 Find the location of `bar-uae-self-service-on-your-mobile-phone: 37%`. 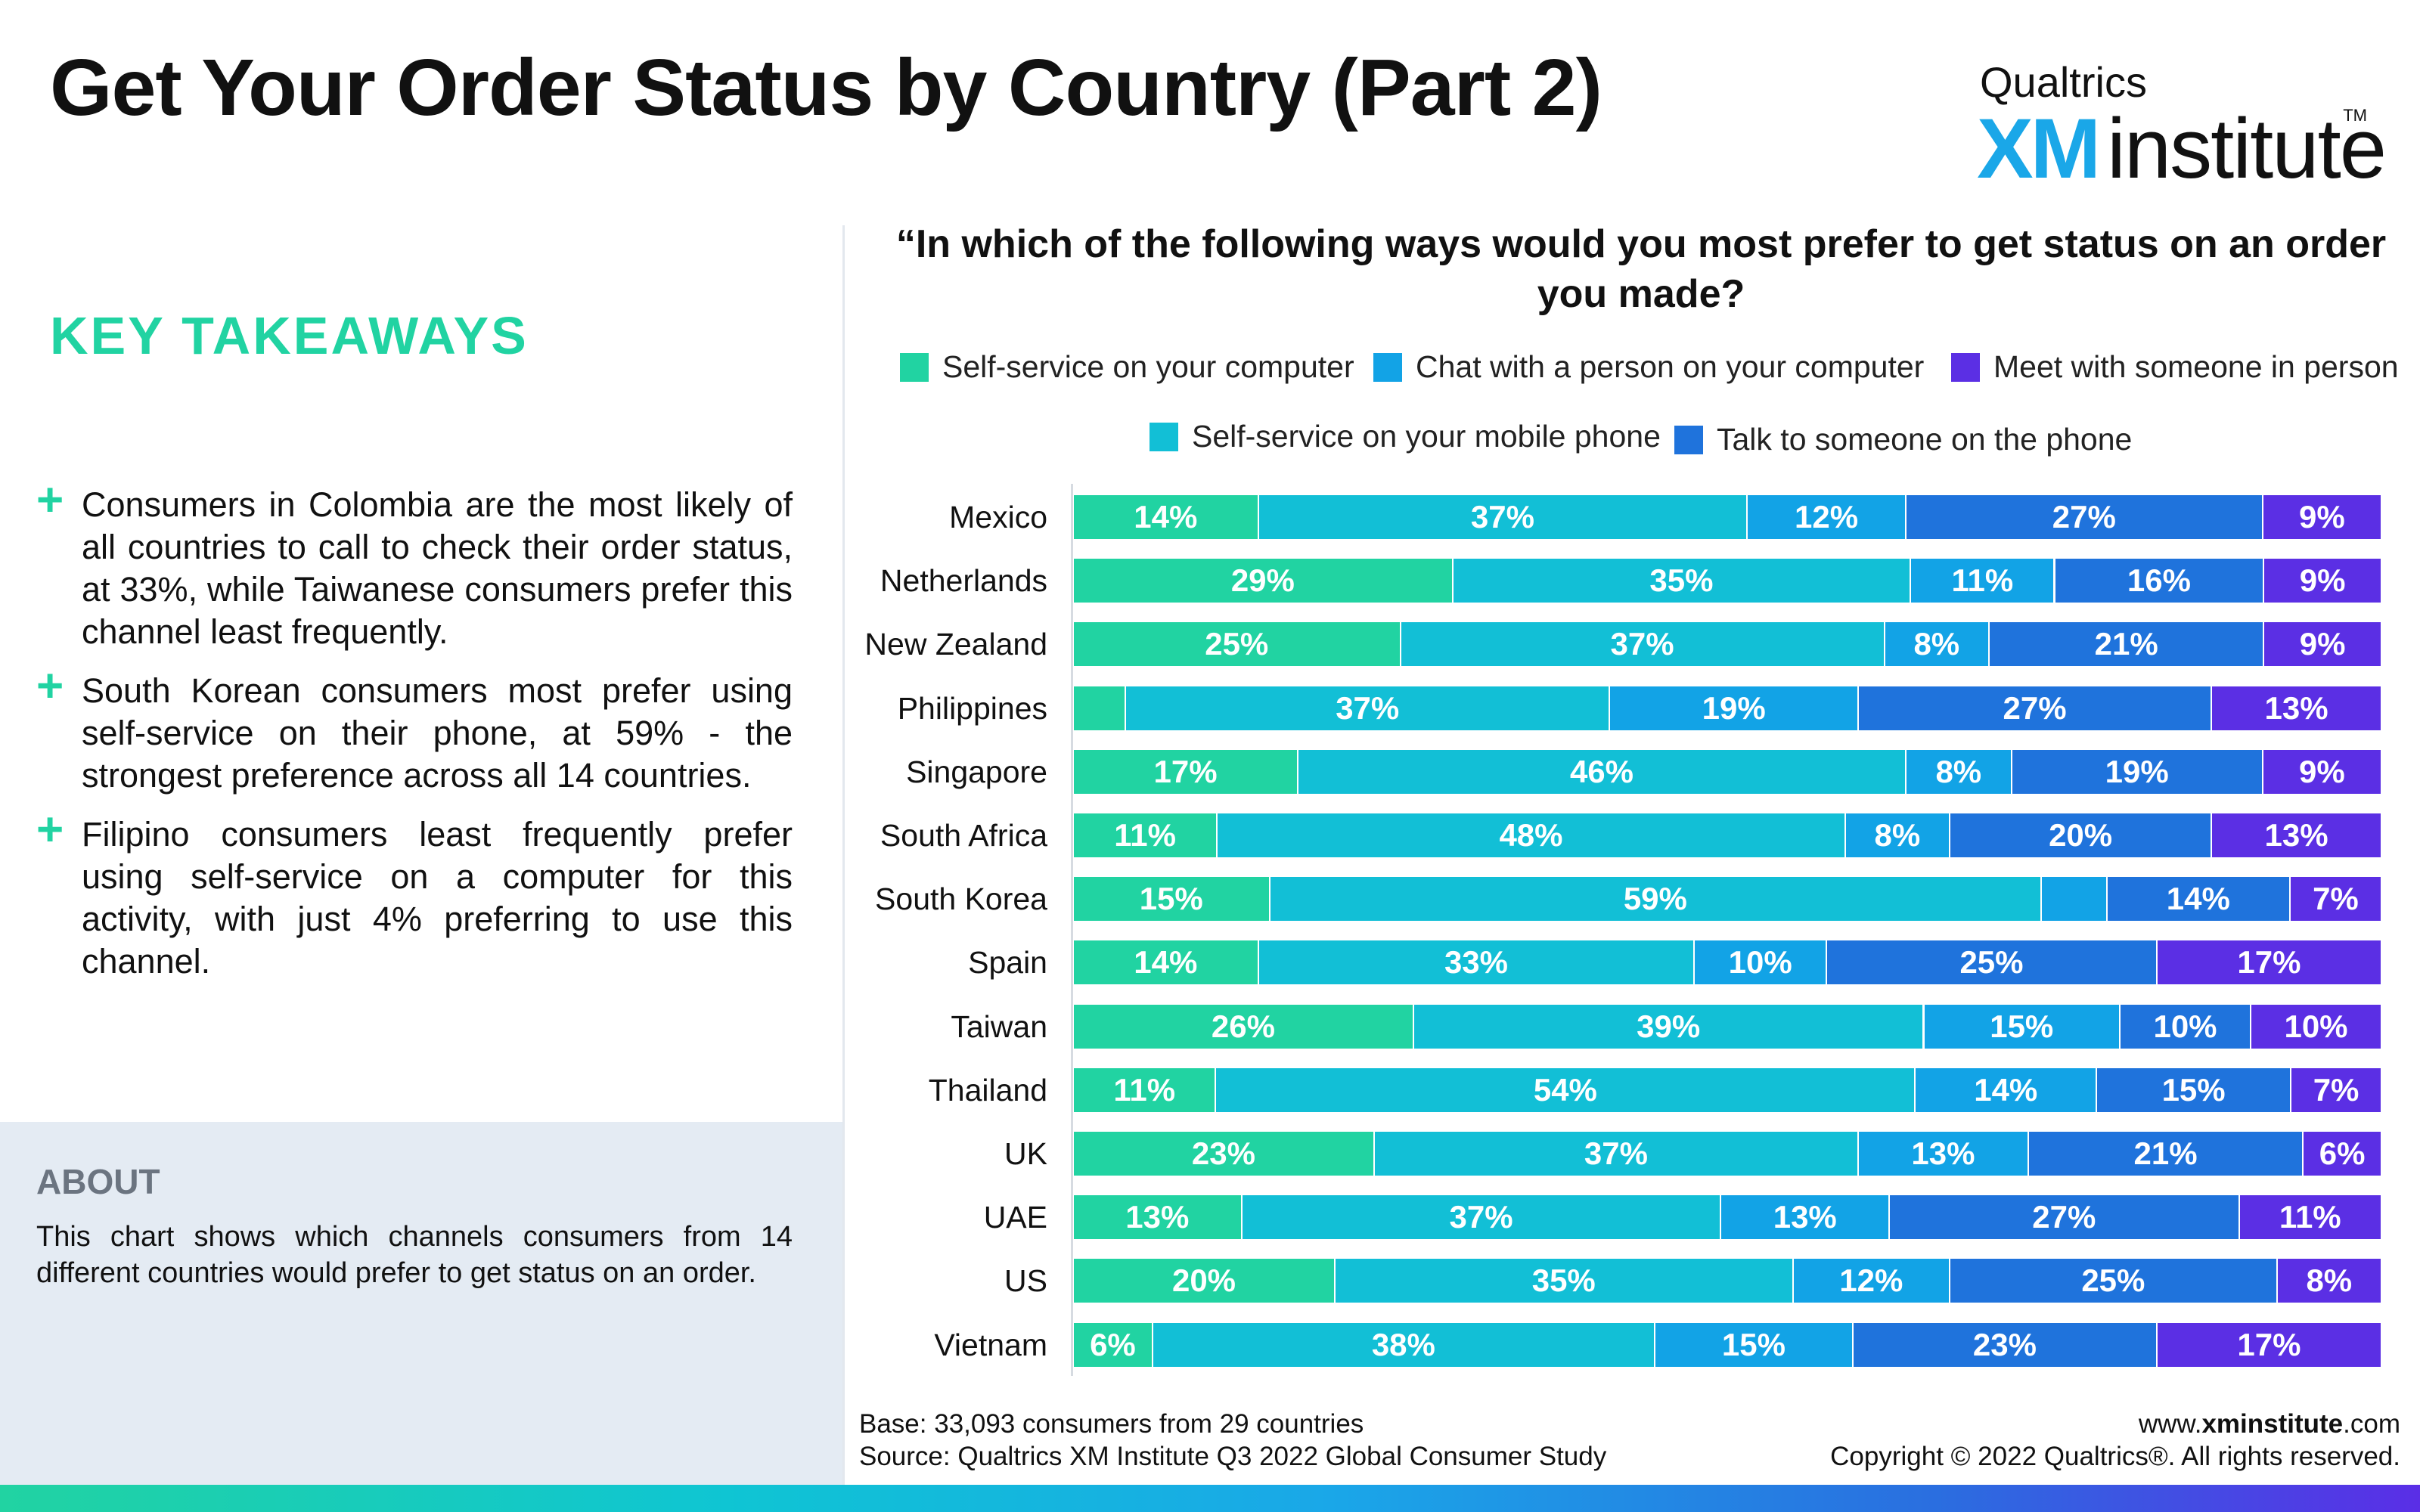

bar-uae-self-service-on-your-mobile-phone: 37% is located at coordinates (1481, 1217).